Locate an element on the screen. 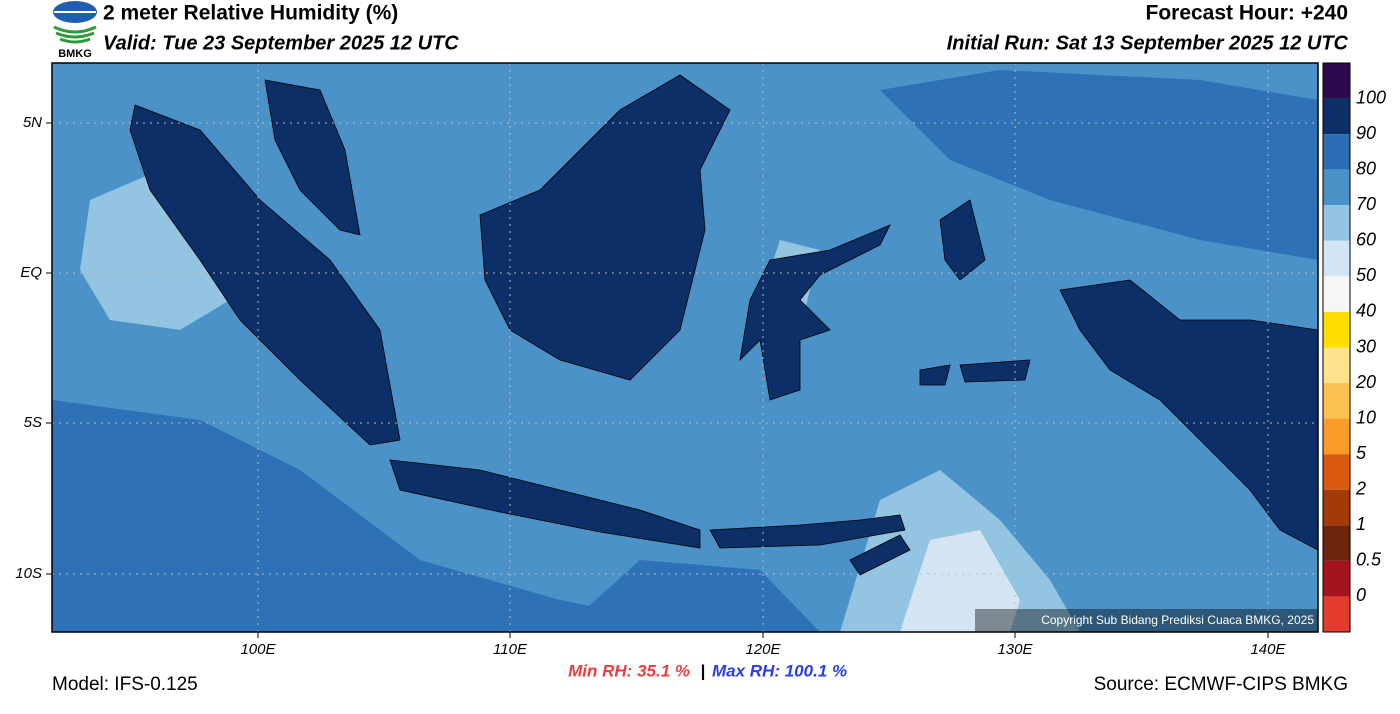 The width and height of the screenshot is (1400, 714). colorbar-label: 2 is located at coordinates (1360, 489).